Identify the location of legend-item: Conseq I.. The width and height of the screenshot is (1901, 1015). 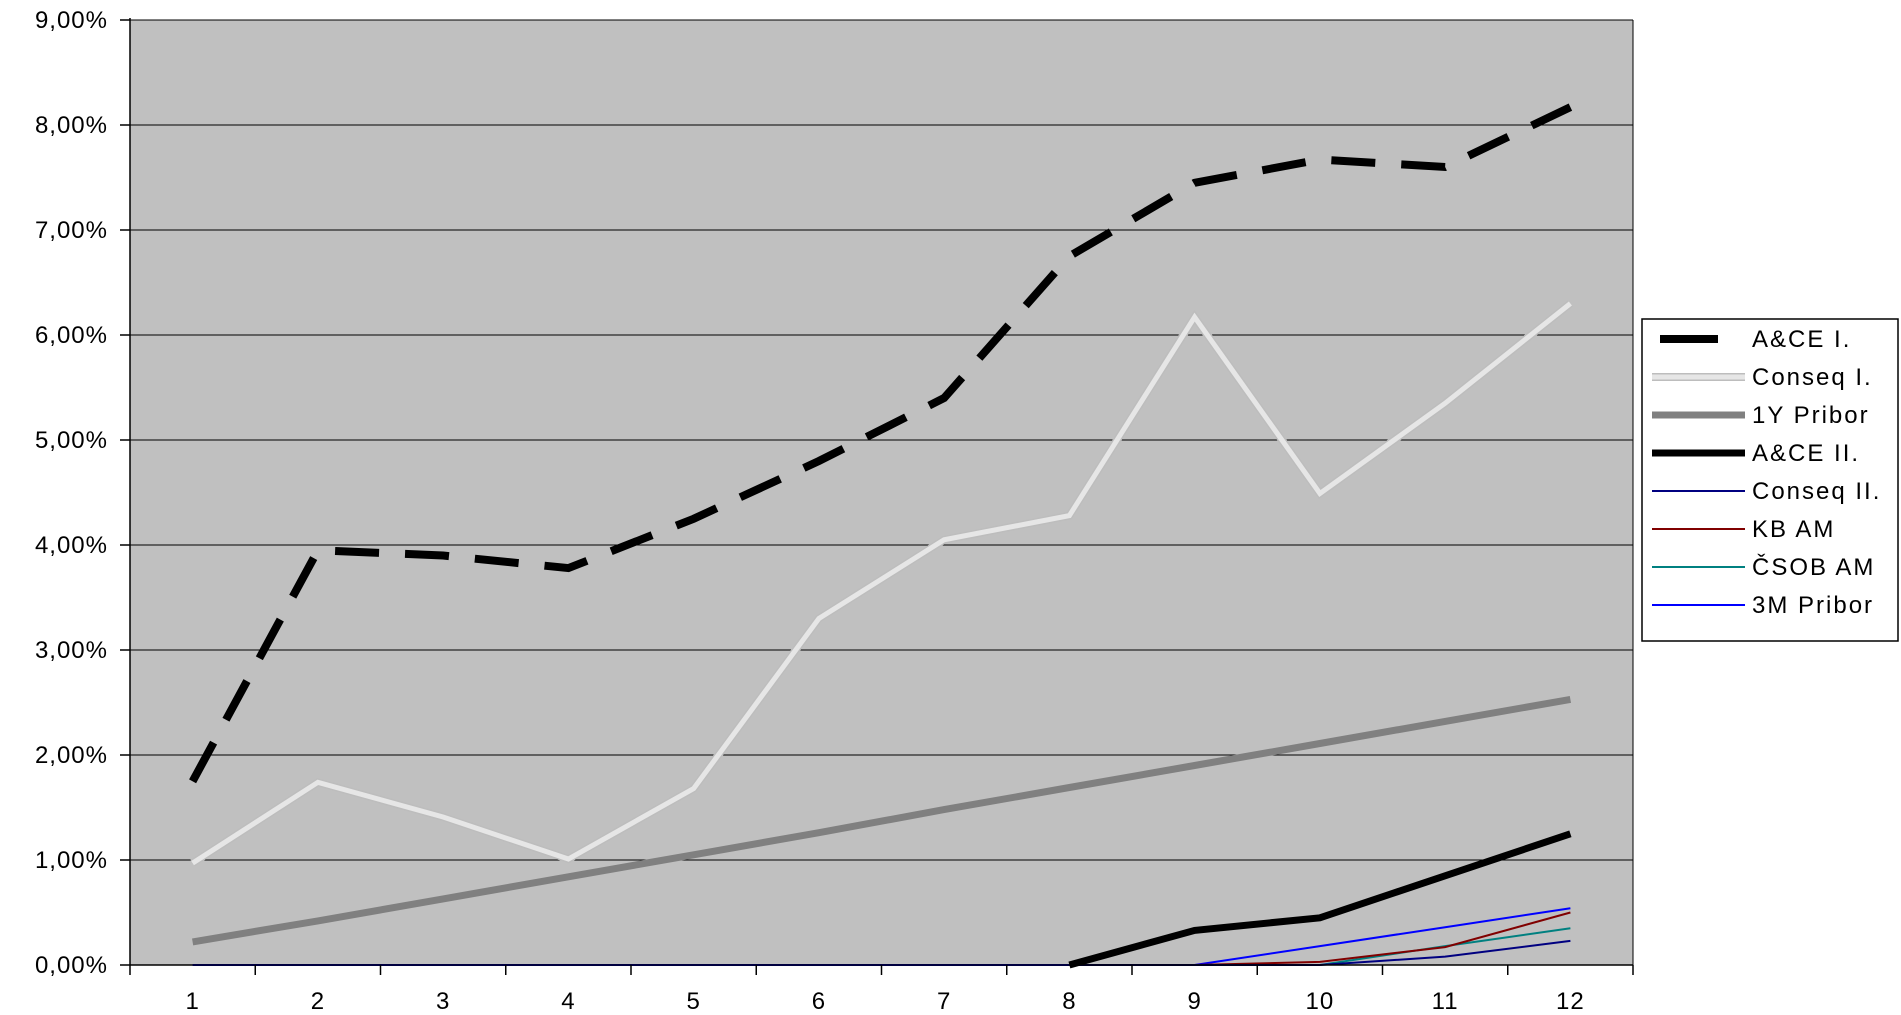
(1762, 377).